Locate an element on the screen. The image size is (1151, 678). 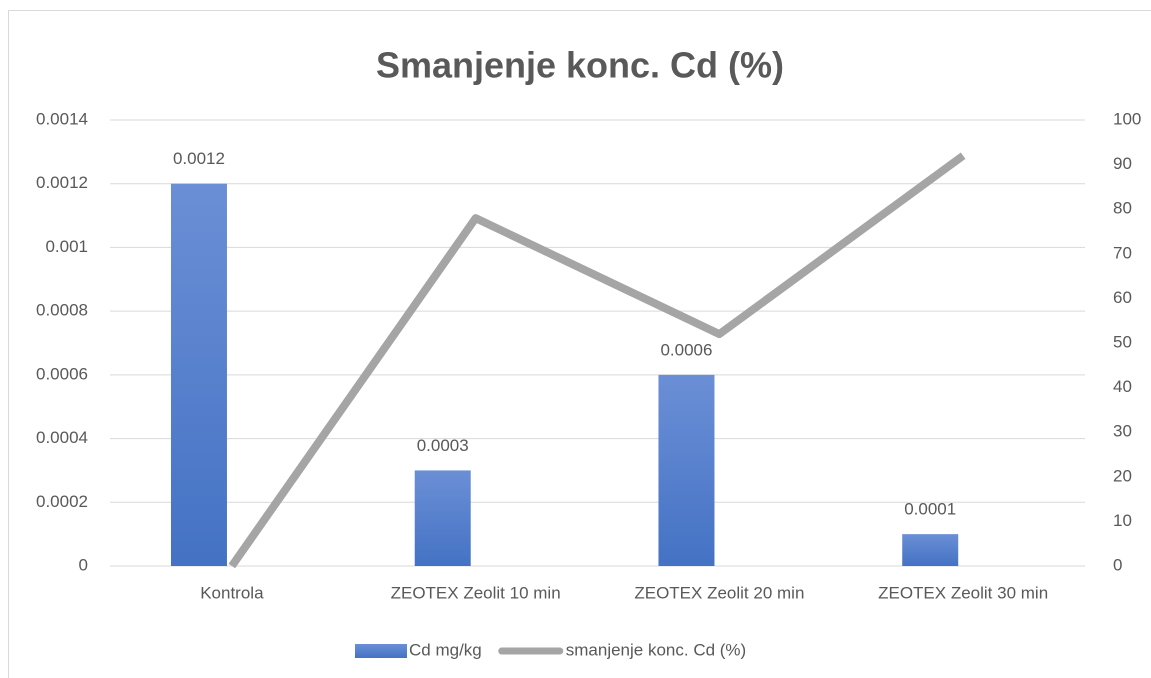
y2-tick-label: 100 is located at coordinates (1127, 118).